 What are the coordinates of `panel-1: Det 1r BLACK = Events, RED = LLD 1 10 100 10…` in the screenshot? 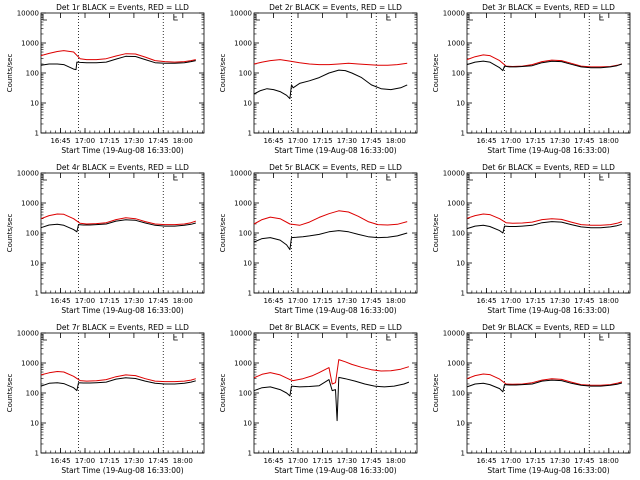 It's located at (105, 79).